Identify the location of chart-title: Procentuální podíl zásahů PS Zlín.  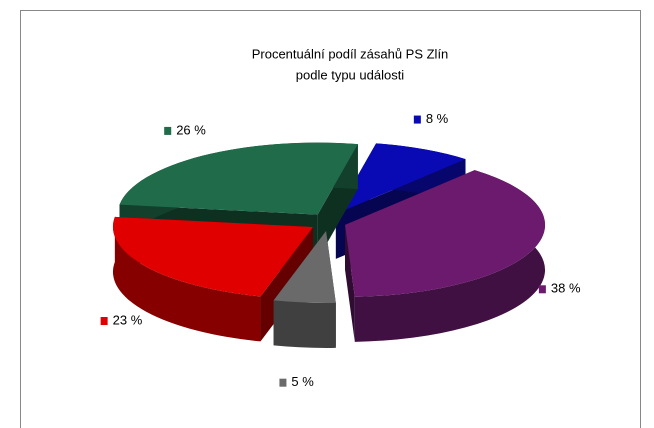
(350, 53).